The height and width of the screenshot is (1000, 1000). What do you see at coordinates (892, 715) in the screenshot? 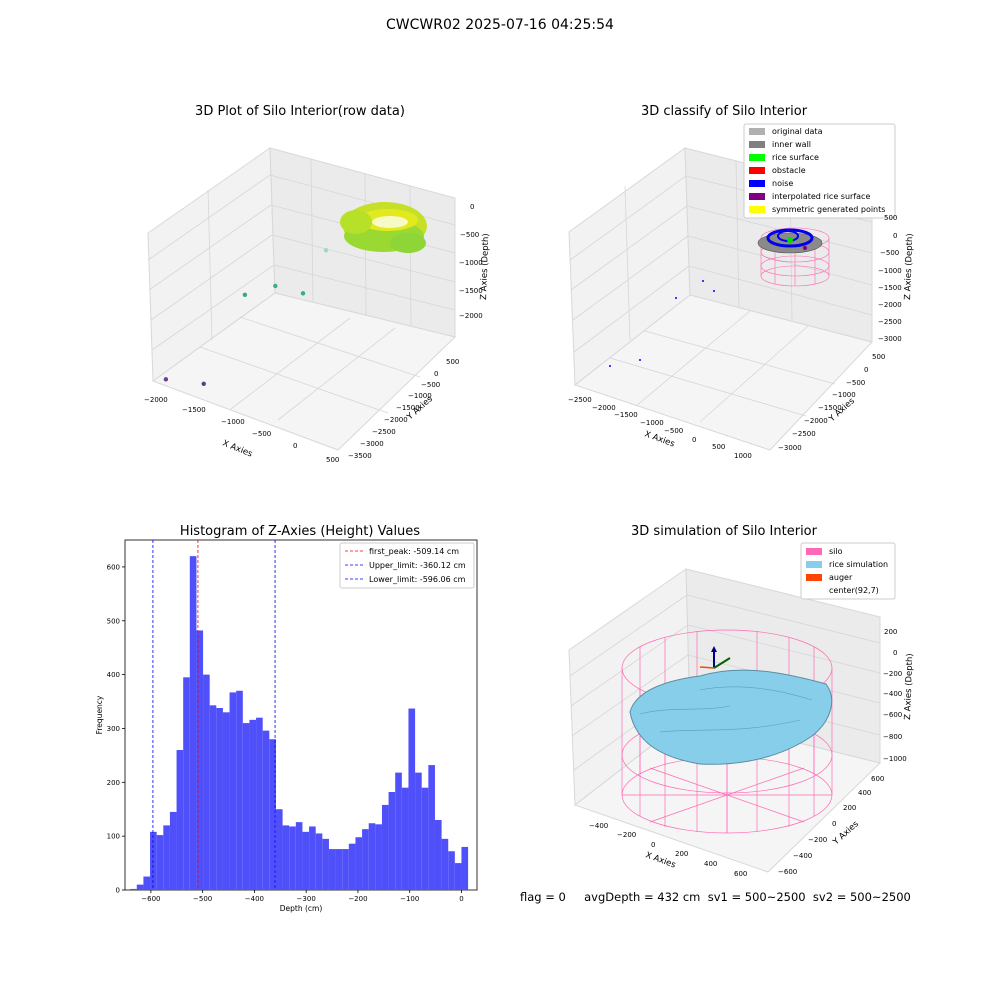
I see `plot4-z-tick: −600` at bounding box center [892, 715].